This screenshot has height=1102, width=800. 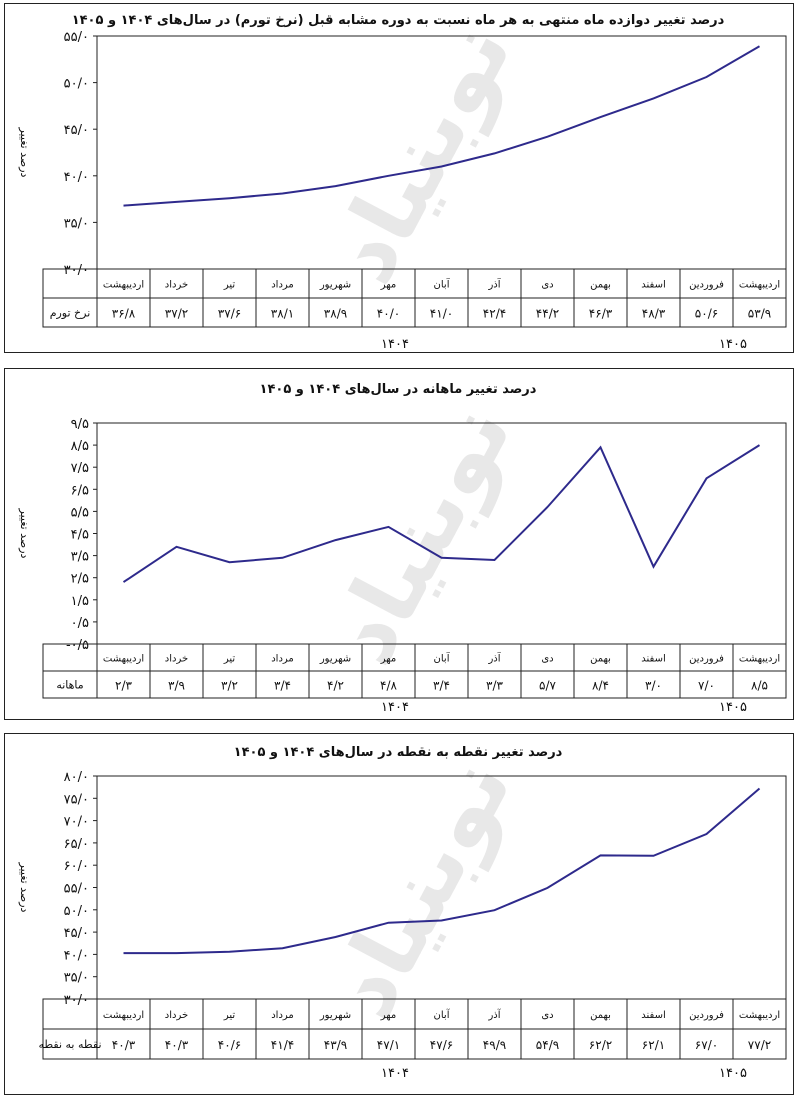 What do you see at coordinates (80, 468) in the screenshot?
I see `y-tick-label: ۷/۵` at bounding box center [80, 468].